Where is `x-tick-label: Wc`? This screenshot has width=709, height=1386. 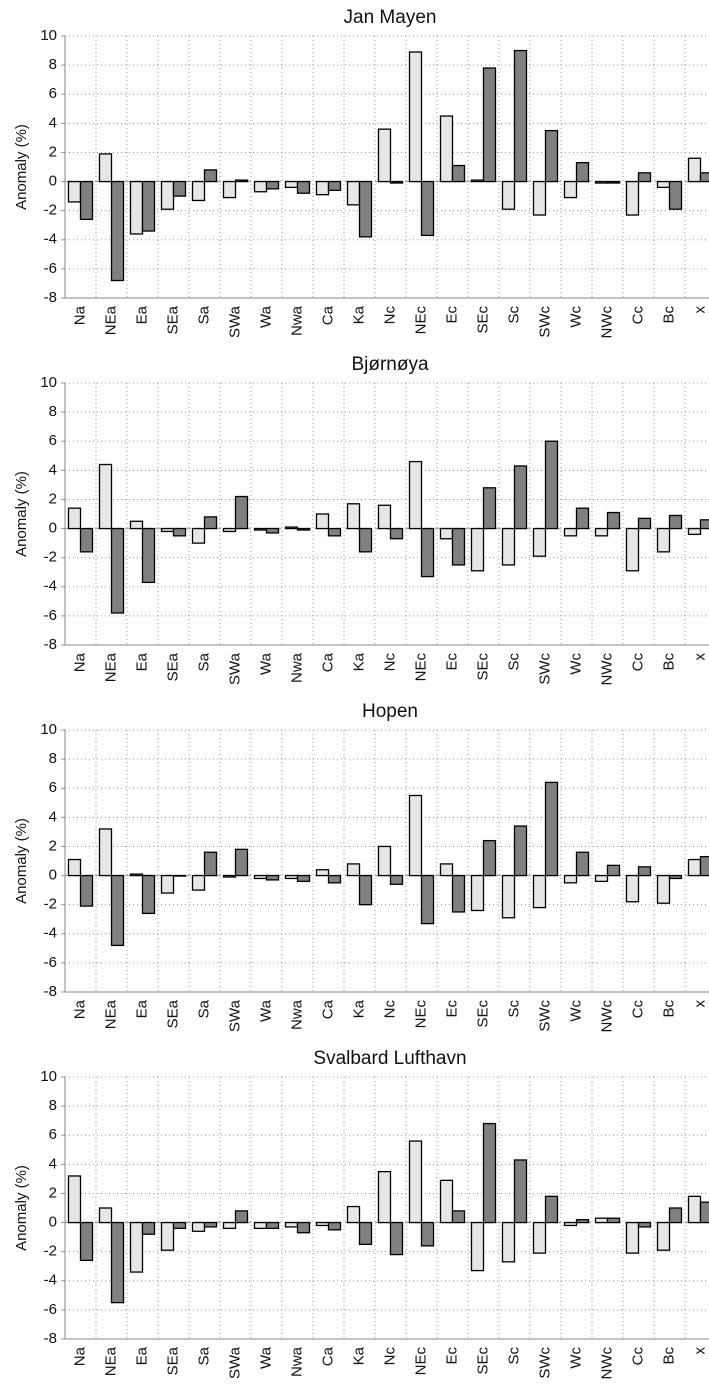
x-tick-label: Wc is located at coordinates (575, 317).